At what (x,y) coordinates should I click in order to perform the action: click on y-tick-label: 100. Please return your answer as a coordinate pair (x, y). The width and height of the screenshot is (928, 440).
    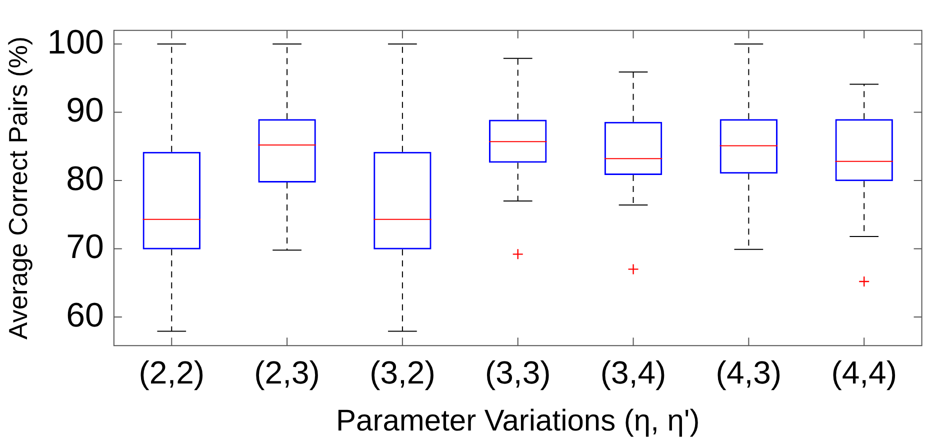
    Looking at the image, I should click on (75, 42).